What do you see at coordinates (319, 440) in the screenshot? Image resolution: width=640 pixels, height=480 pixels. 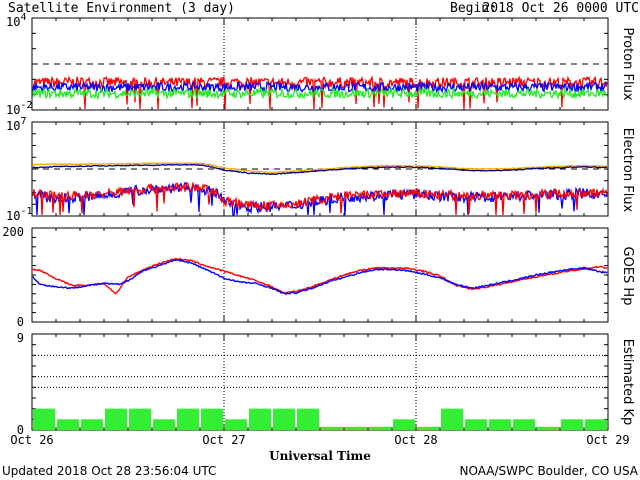 I see `x-tick-labels: Oct 26 Oct 27 Oct 28 Oct 29` at bounding box center [319, 440].